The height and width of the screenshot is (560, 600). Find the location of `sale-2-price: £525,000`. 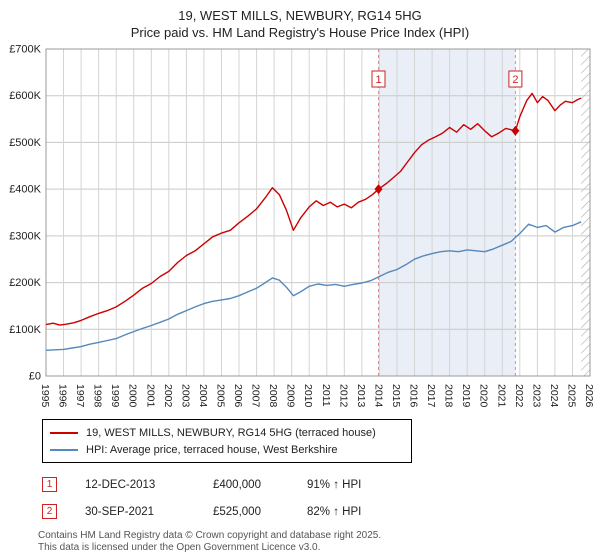

sale-2-price: £525,000 is located at coordinates (237, 511).